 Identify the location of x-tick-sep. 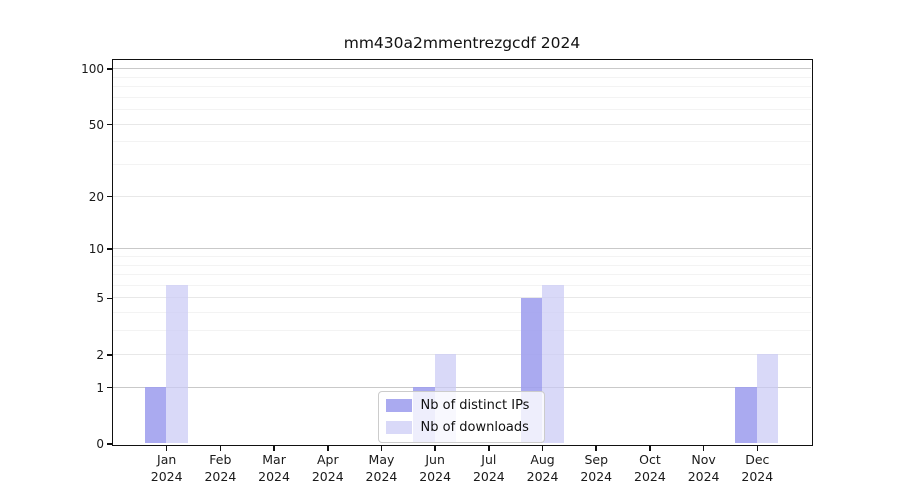
(596, 448).